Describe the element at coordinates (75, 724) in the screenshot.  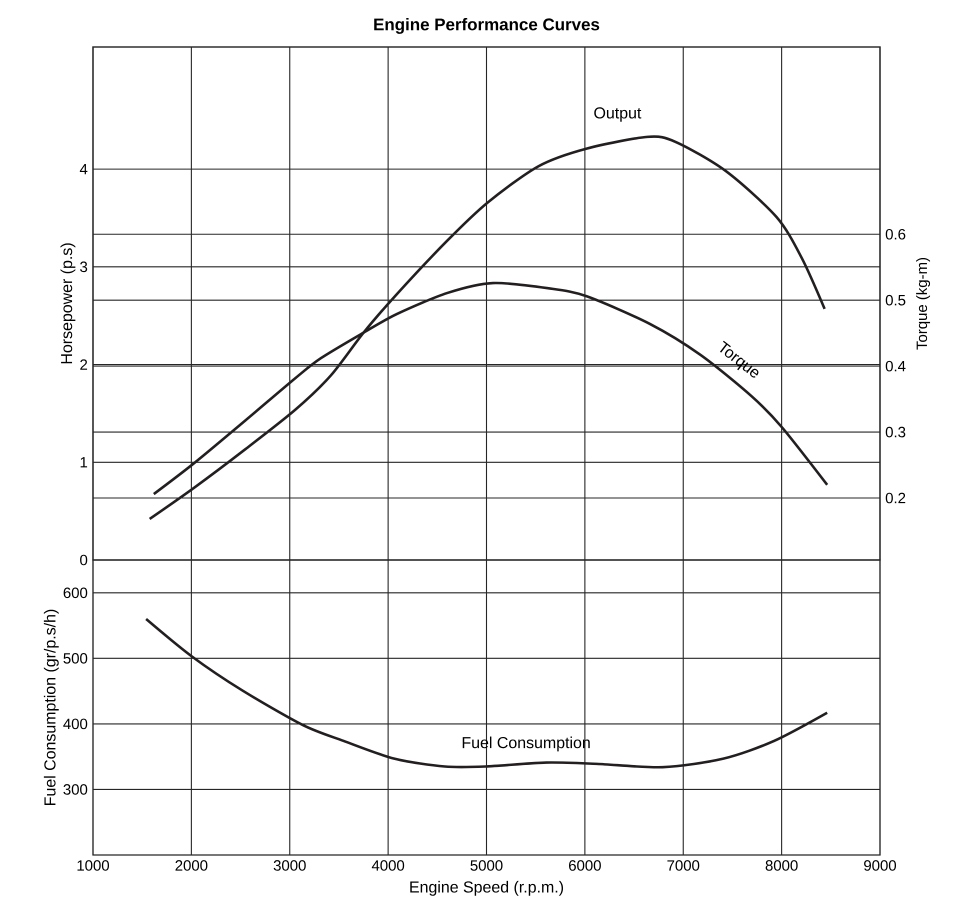
I see `y-tick-label: 400` at that location.